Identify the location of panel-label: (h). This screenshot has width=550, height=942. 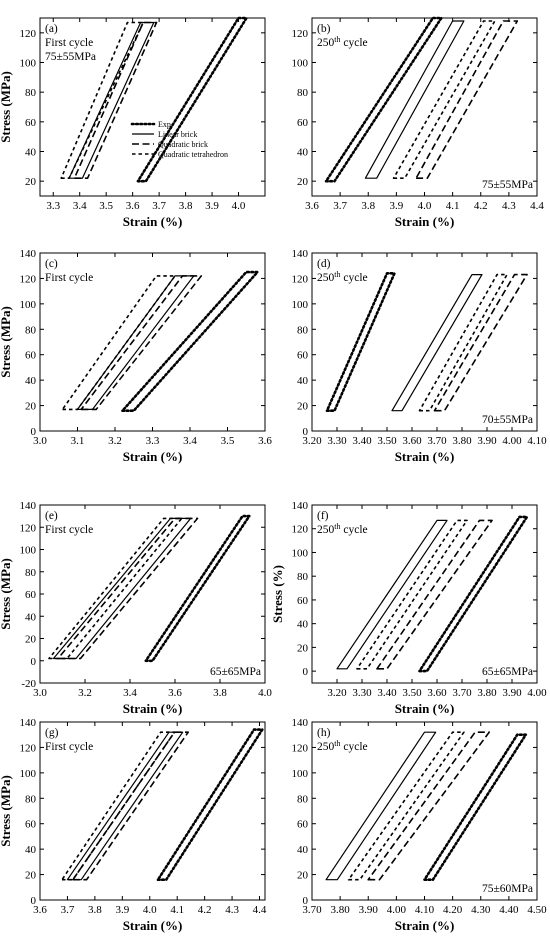
(324, 733).